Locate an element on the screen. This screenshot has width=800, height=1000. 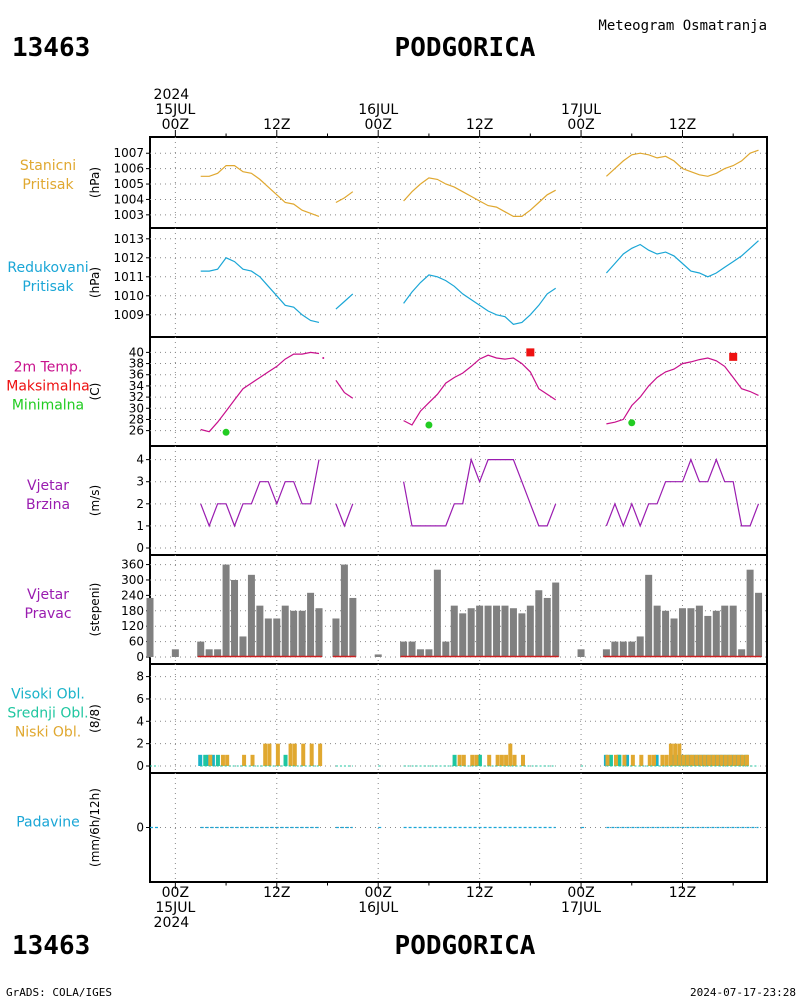
temperature-ylabel: (C) is located at coordinates (95, 392).